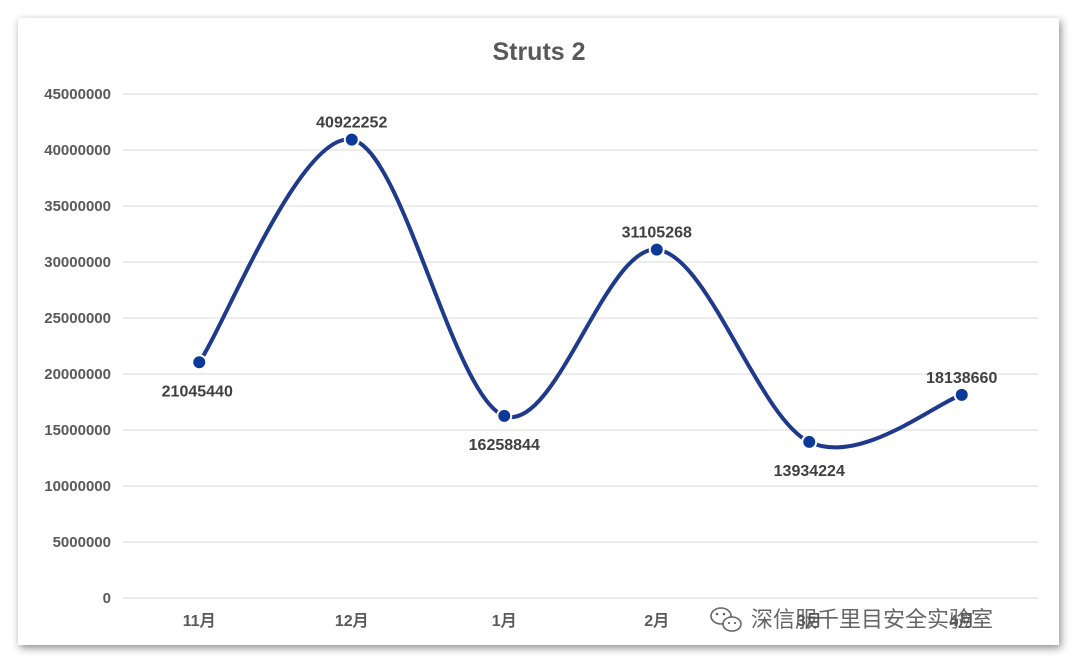  I want to click on y-tick-label: 10000000, so click(77, 486).